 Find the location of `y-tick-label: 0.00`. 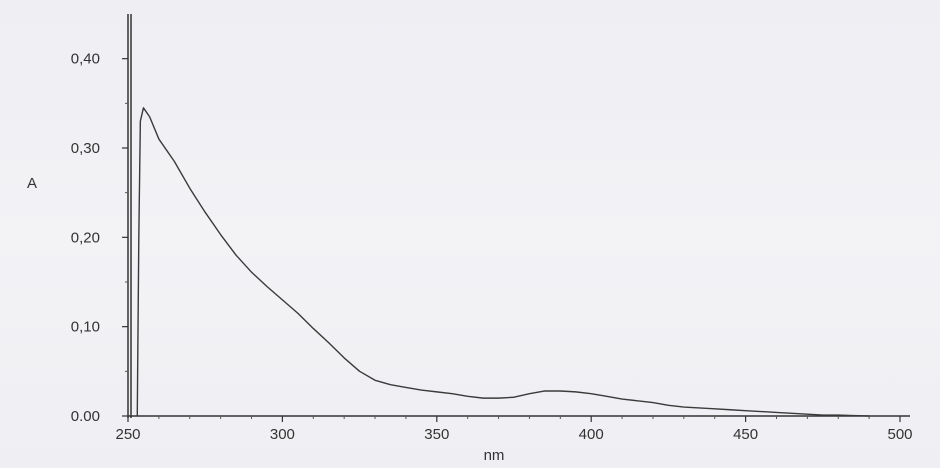

y-tick-label: 0.00 is located at coordinates (85, 416).